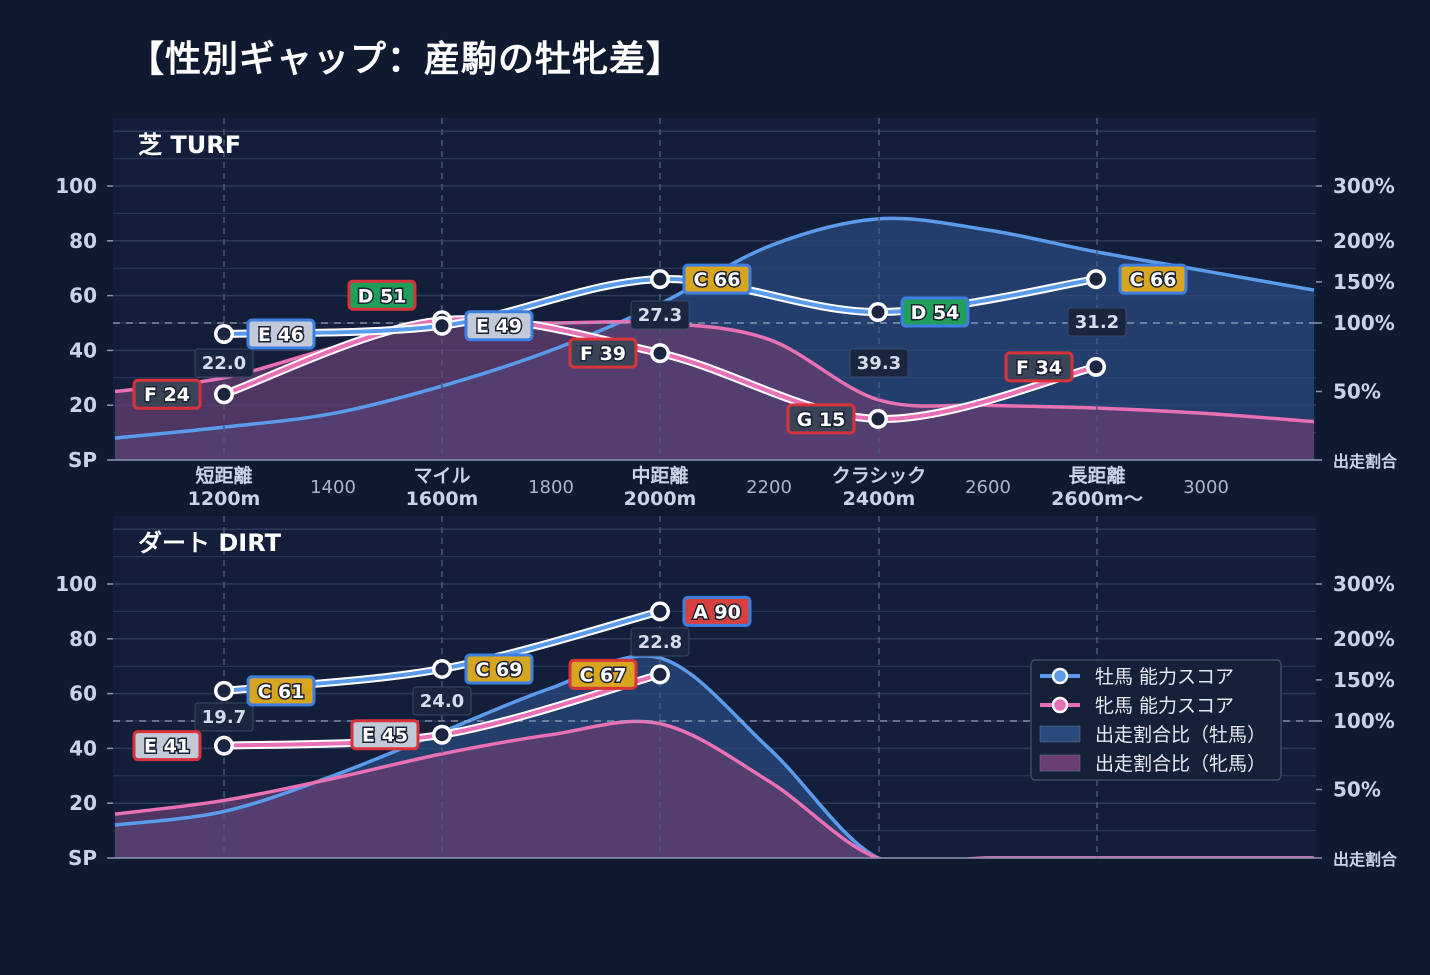 The width and height of the screenshot is (1430, 975). Describe the element at coordinates (714, 390) in the screenshot. I see `panel-1-female-share-area` at that location.